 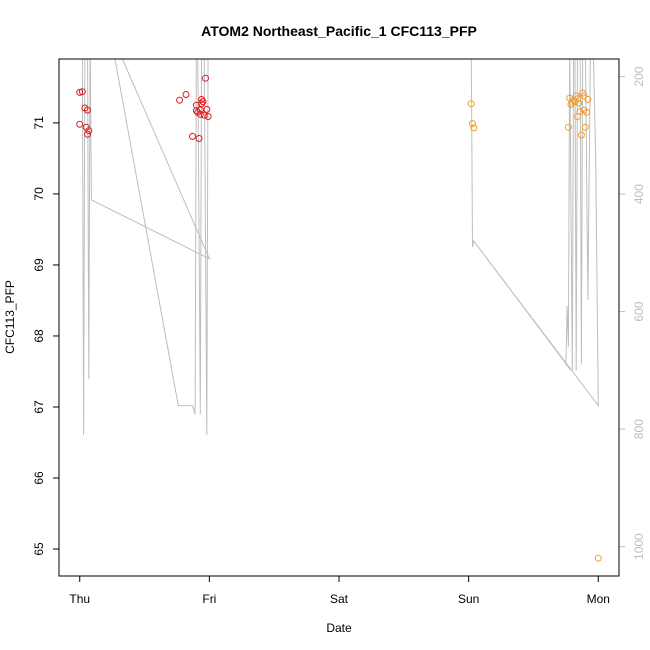 What do you see at coordinates (209, 599) in the screenshot?
I see `x-tick-label-Fri: Fri` at bounding box center [209, 599].